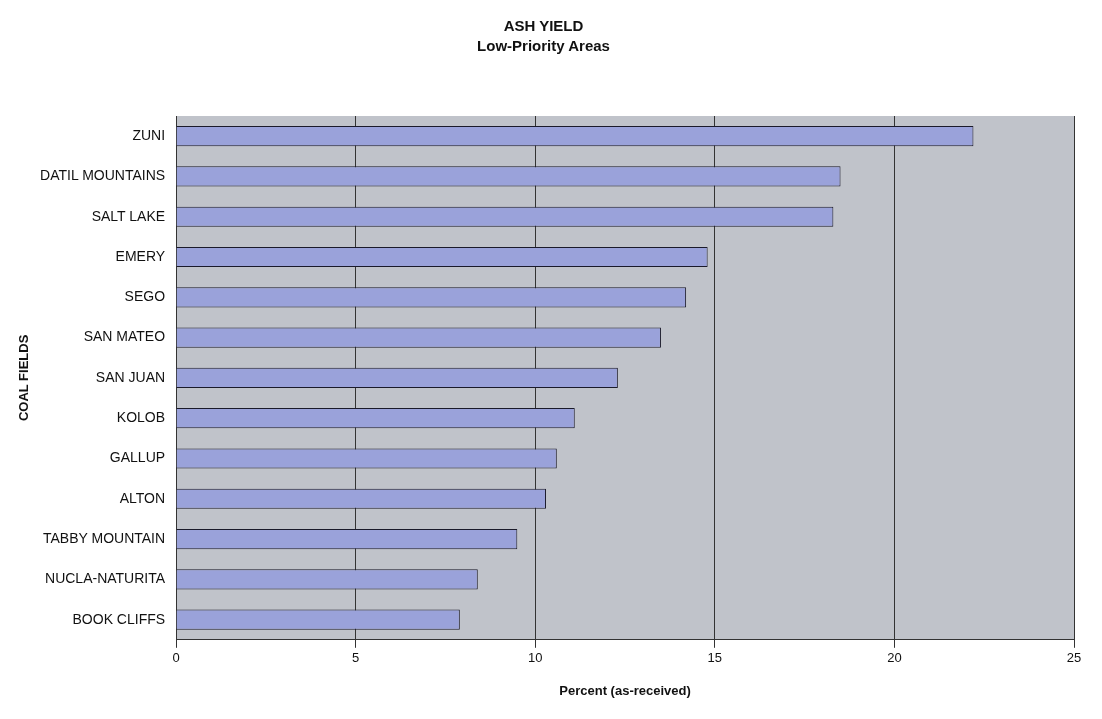 This screenshot has height=719, width=1102. What do you see at coordinates (24, 378) in the screenshot?
I see `y-axis-title: COAL FIELDS` at bounding box center [24, 378].